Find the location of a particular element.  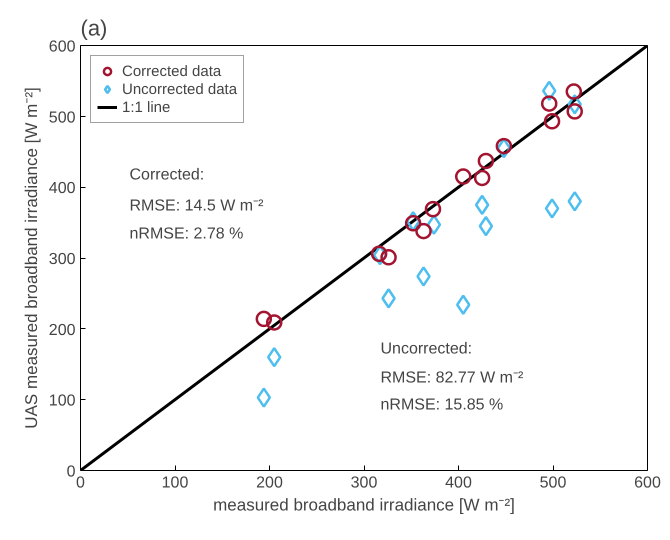

x-tick-label: 600 is located at coordinates (647, 483).